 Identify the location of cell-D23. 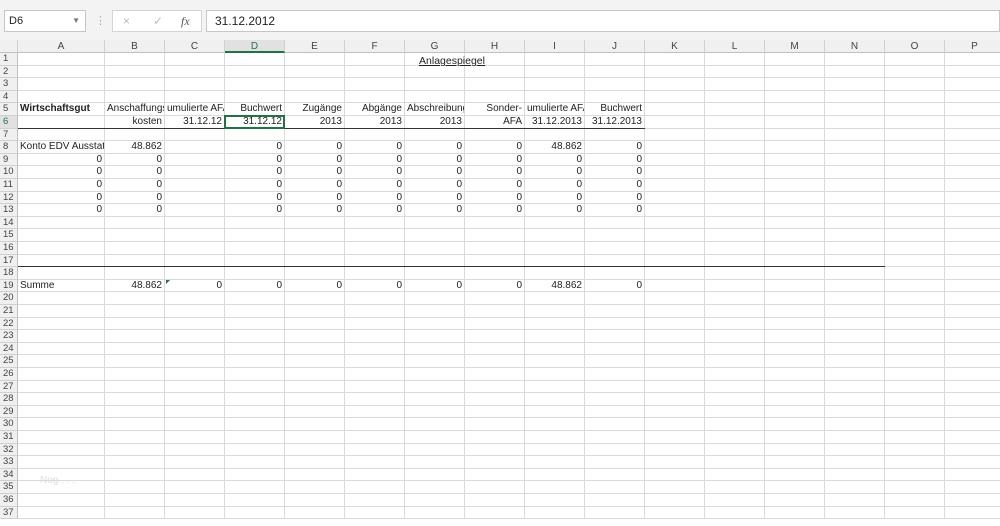
(255, 336).